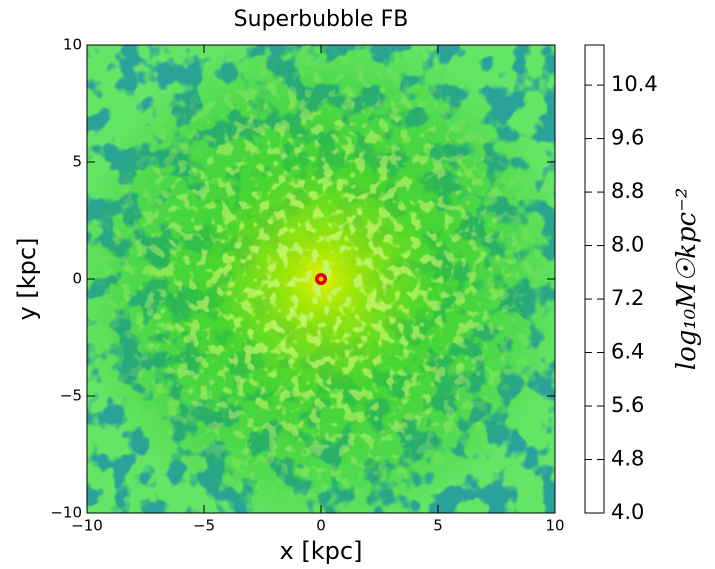 This screenshot has height=569, width=715. Describe the element at coordinates (66, 513) in the screenshot. I see `y-tick-label: −10` at that location.